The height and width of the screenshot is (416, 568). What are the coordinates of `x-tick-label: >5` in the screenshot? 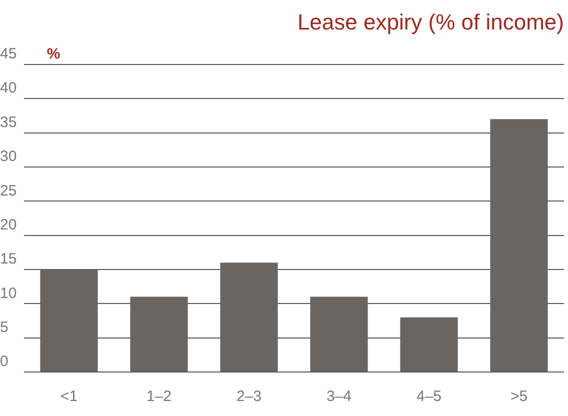 It's located at (519, 397).